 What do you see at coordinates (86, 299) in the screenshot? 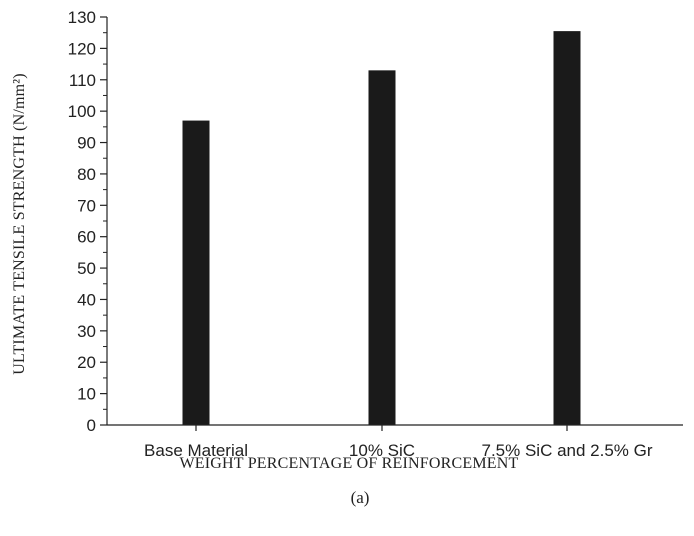
I see `y-tick-label: 40` at bounding box center [86, 299].